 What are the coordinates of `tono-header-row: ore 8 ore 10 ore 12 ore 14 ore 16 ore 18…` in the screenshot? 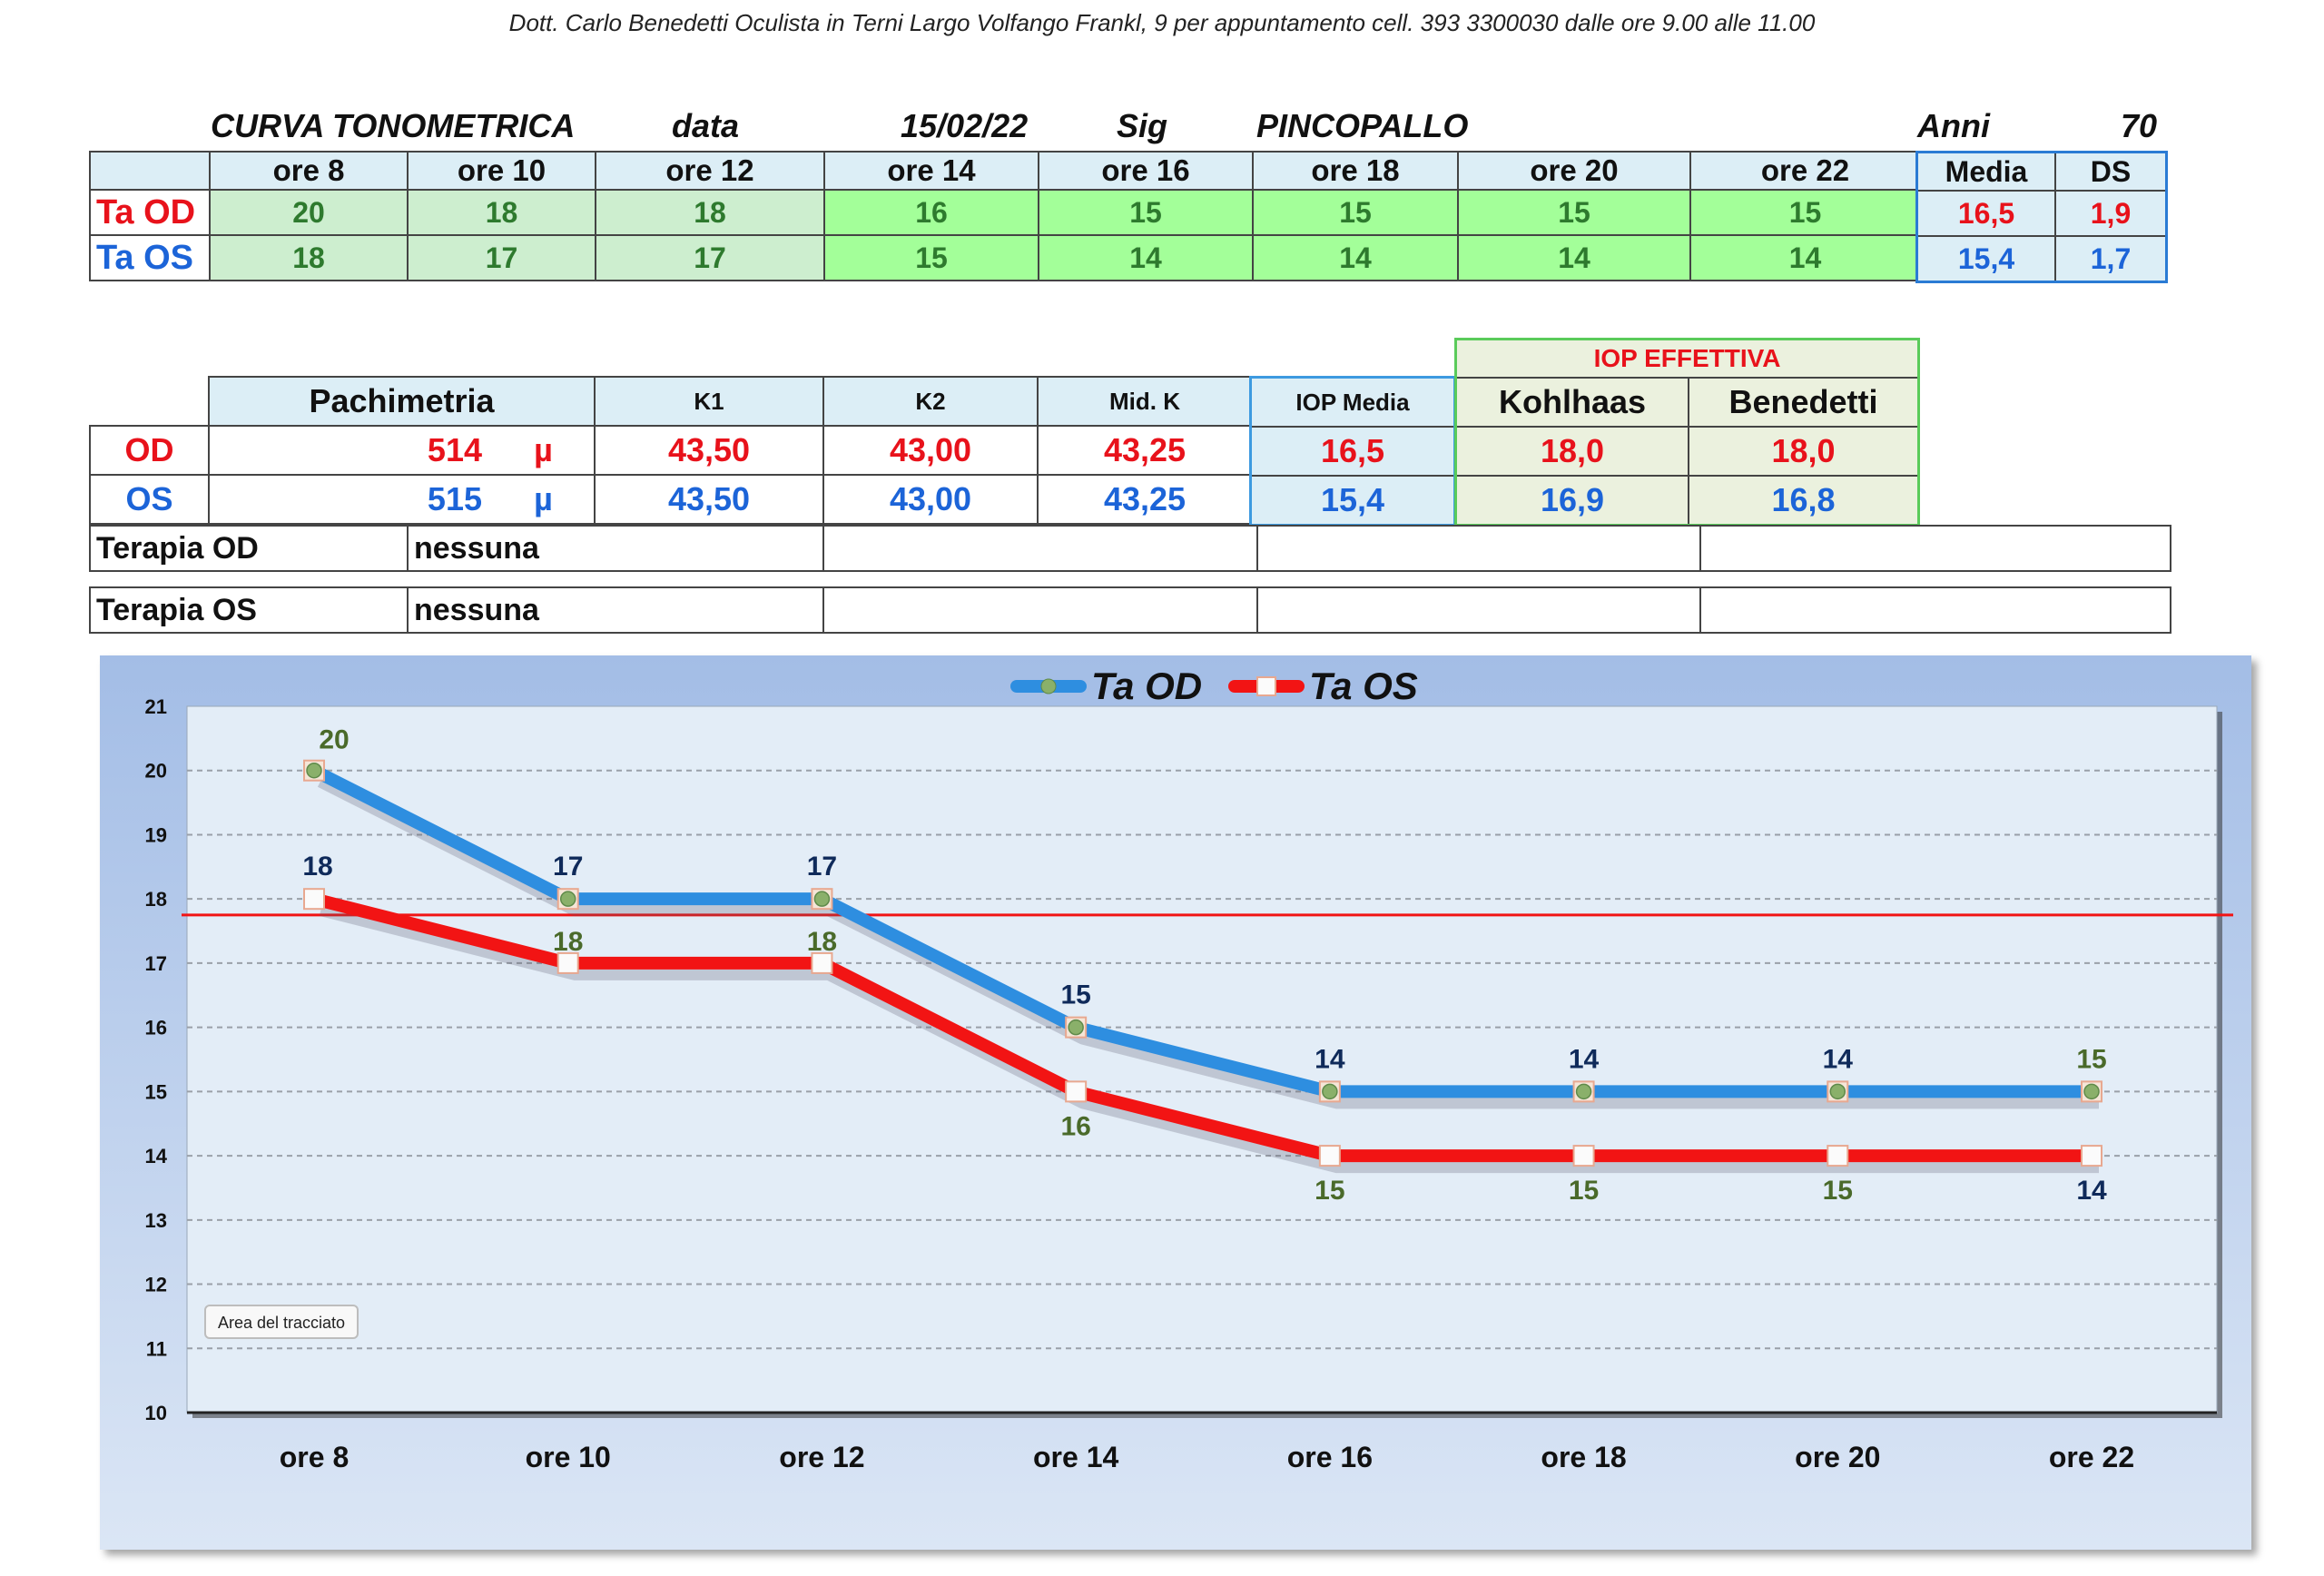 It's located at (1005, 171).